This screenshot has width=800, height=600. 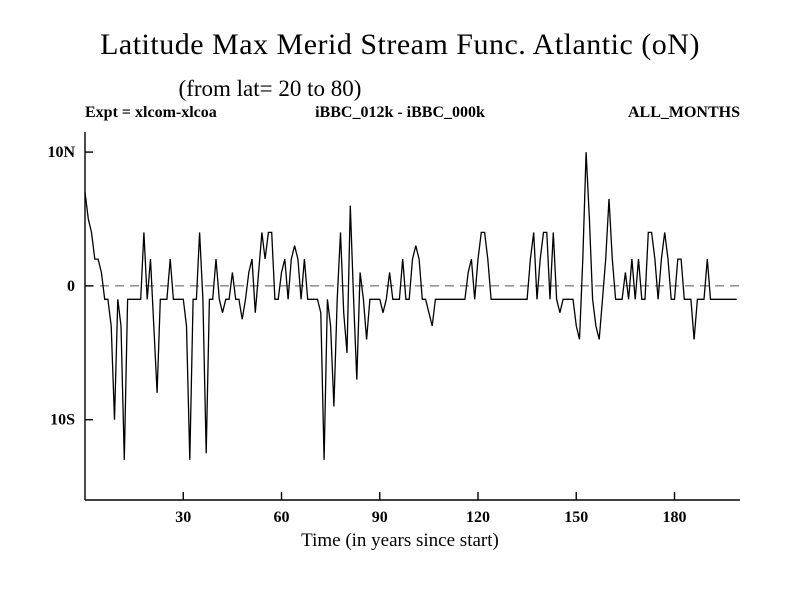 What do you see at coordinates (62, 420) in the screenshot?
I see `y-tick-label: 10S` at bounding box center [62, 420].